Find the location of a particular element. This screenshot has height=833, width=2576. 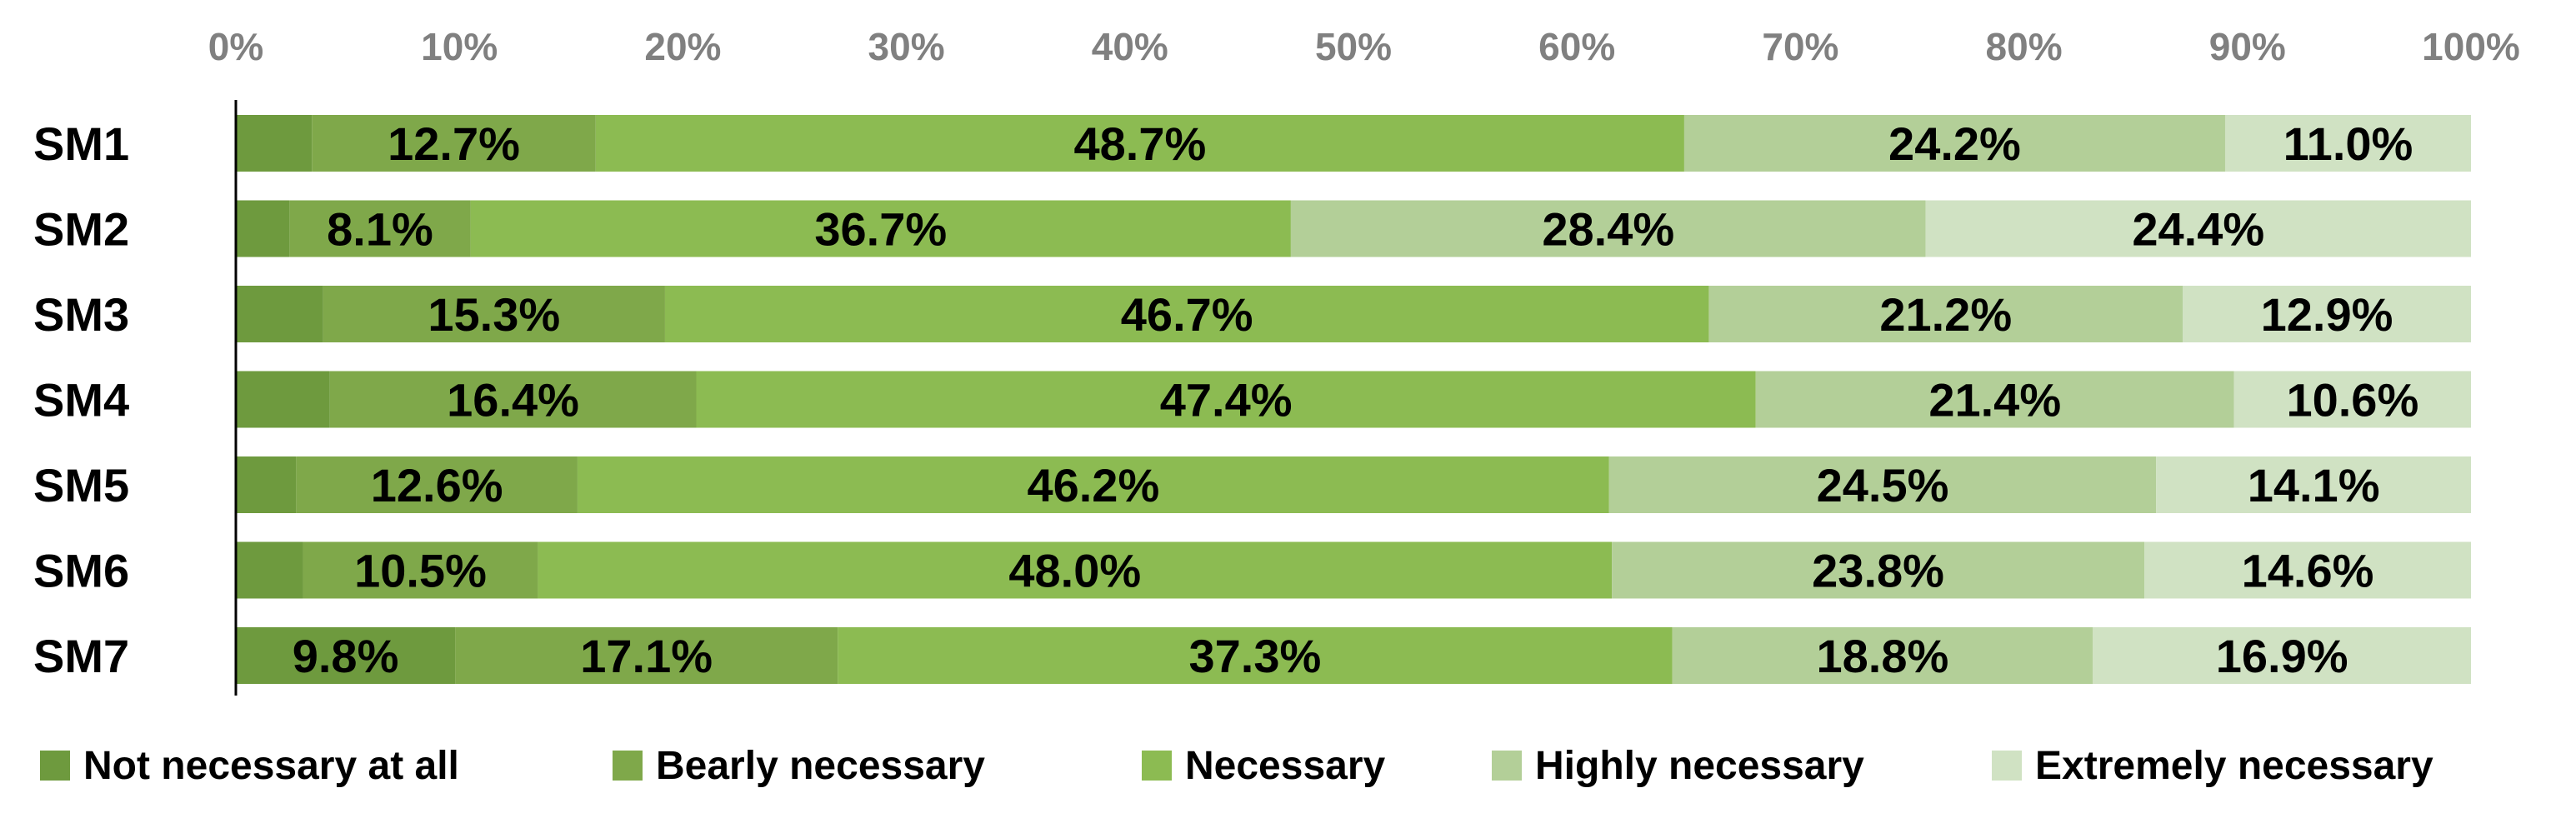

data-label: 12.7% is located at coordinates (454, 143).